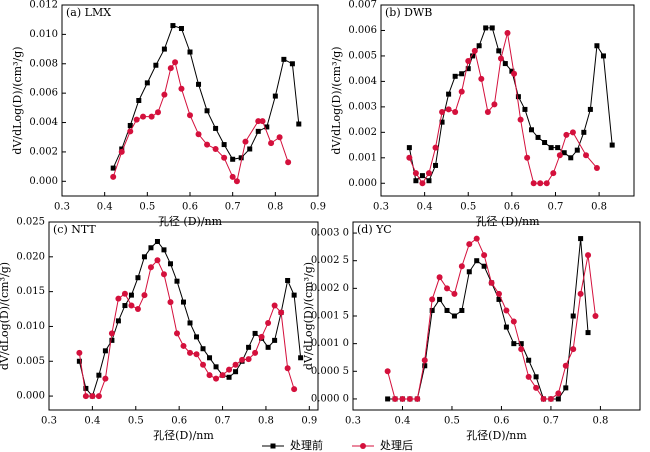 This screenshot has height=452, width=650. I want to click on x-axis-label: 孔径(D)/nm, so click(496, 435).